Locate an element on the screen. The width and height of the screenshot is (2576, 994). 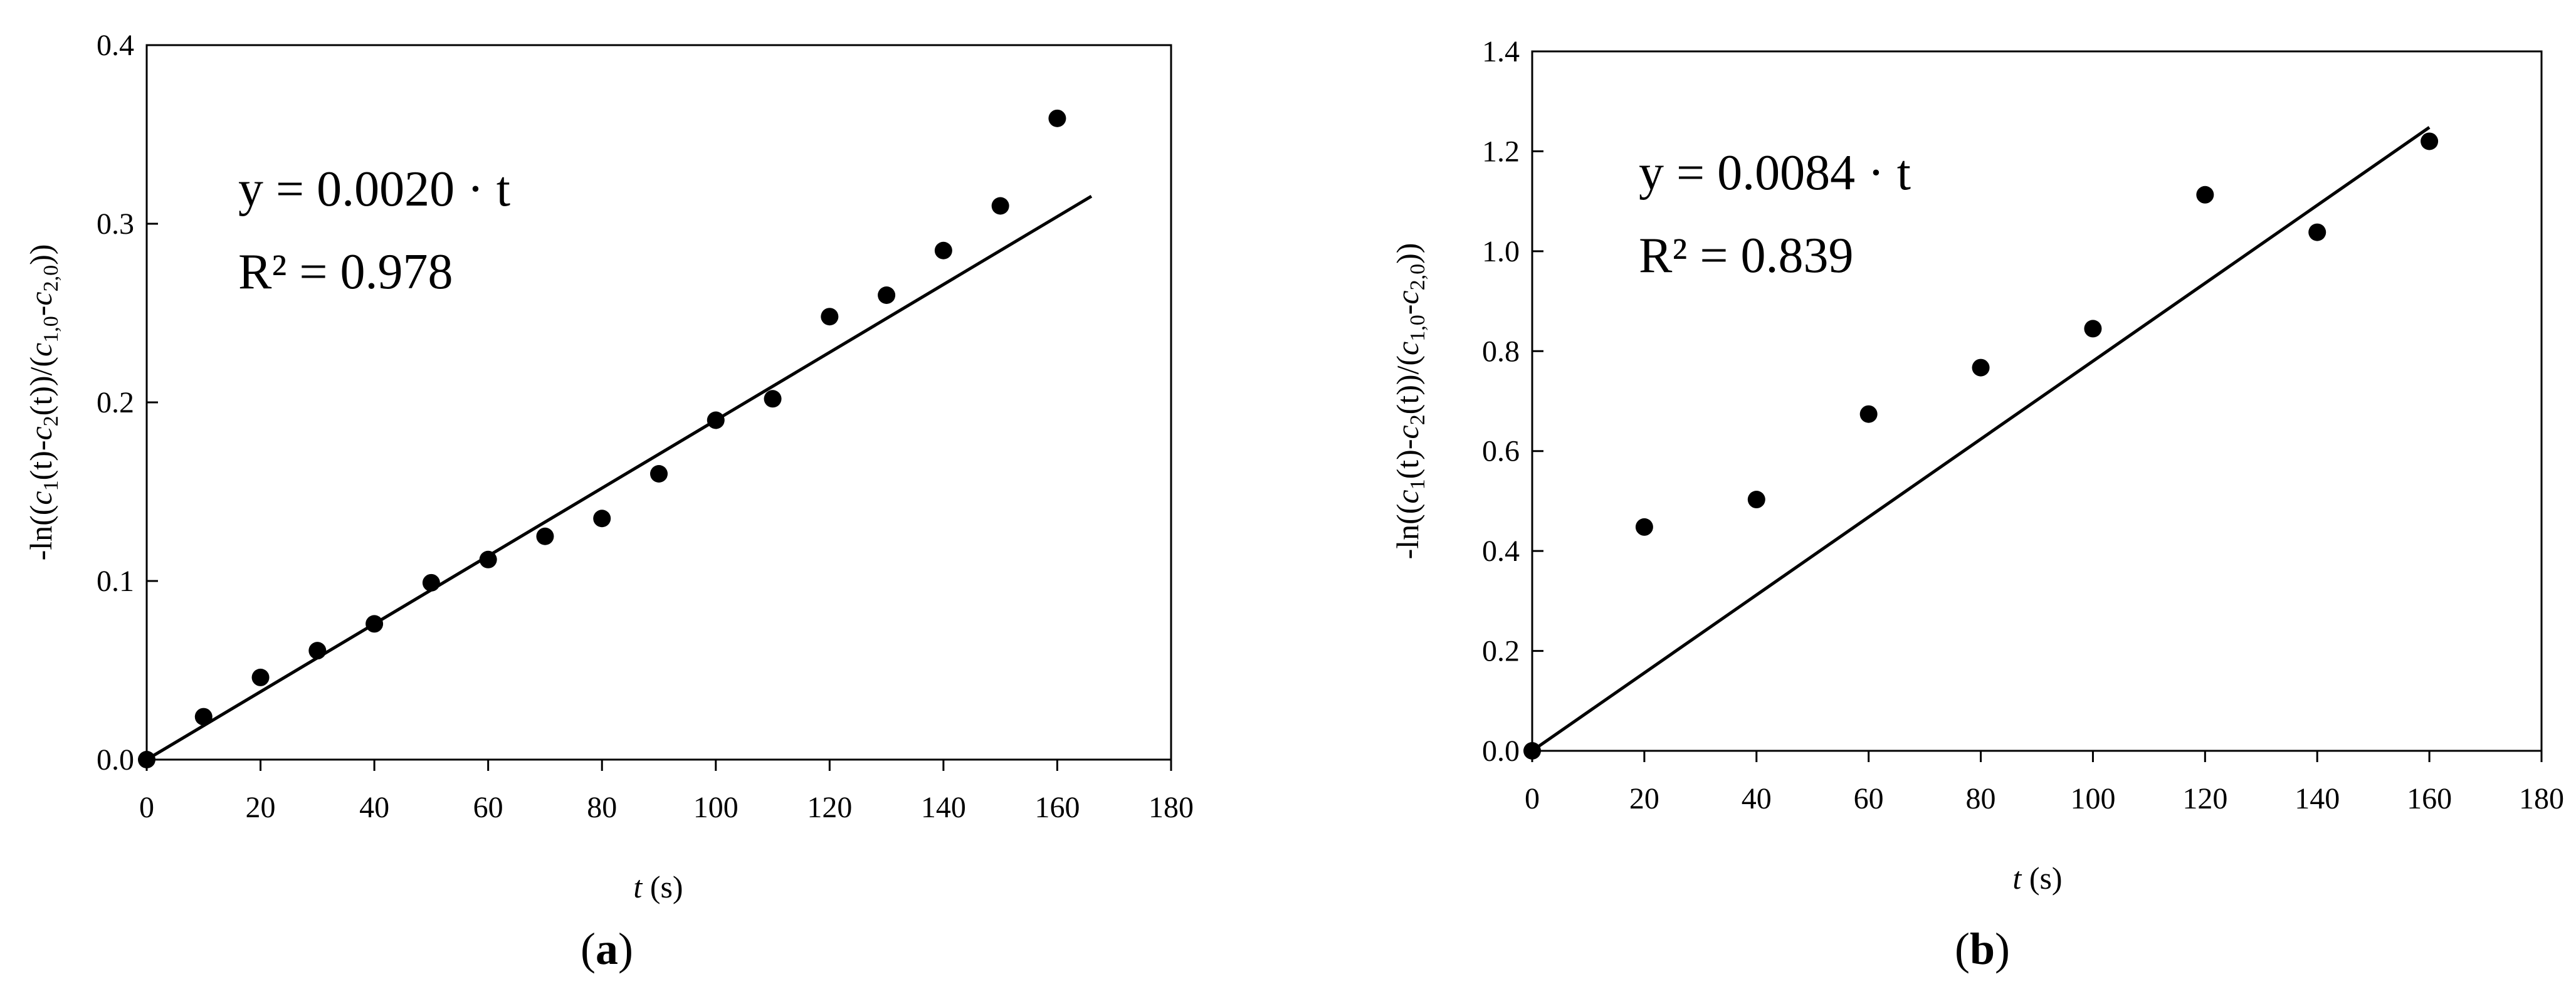
y-tick-label: 1.2 is located at coordinates (1501, 151).